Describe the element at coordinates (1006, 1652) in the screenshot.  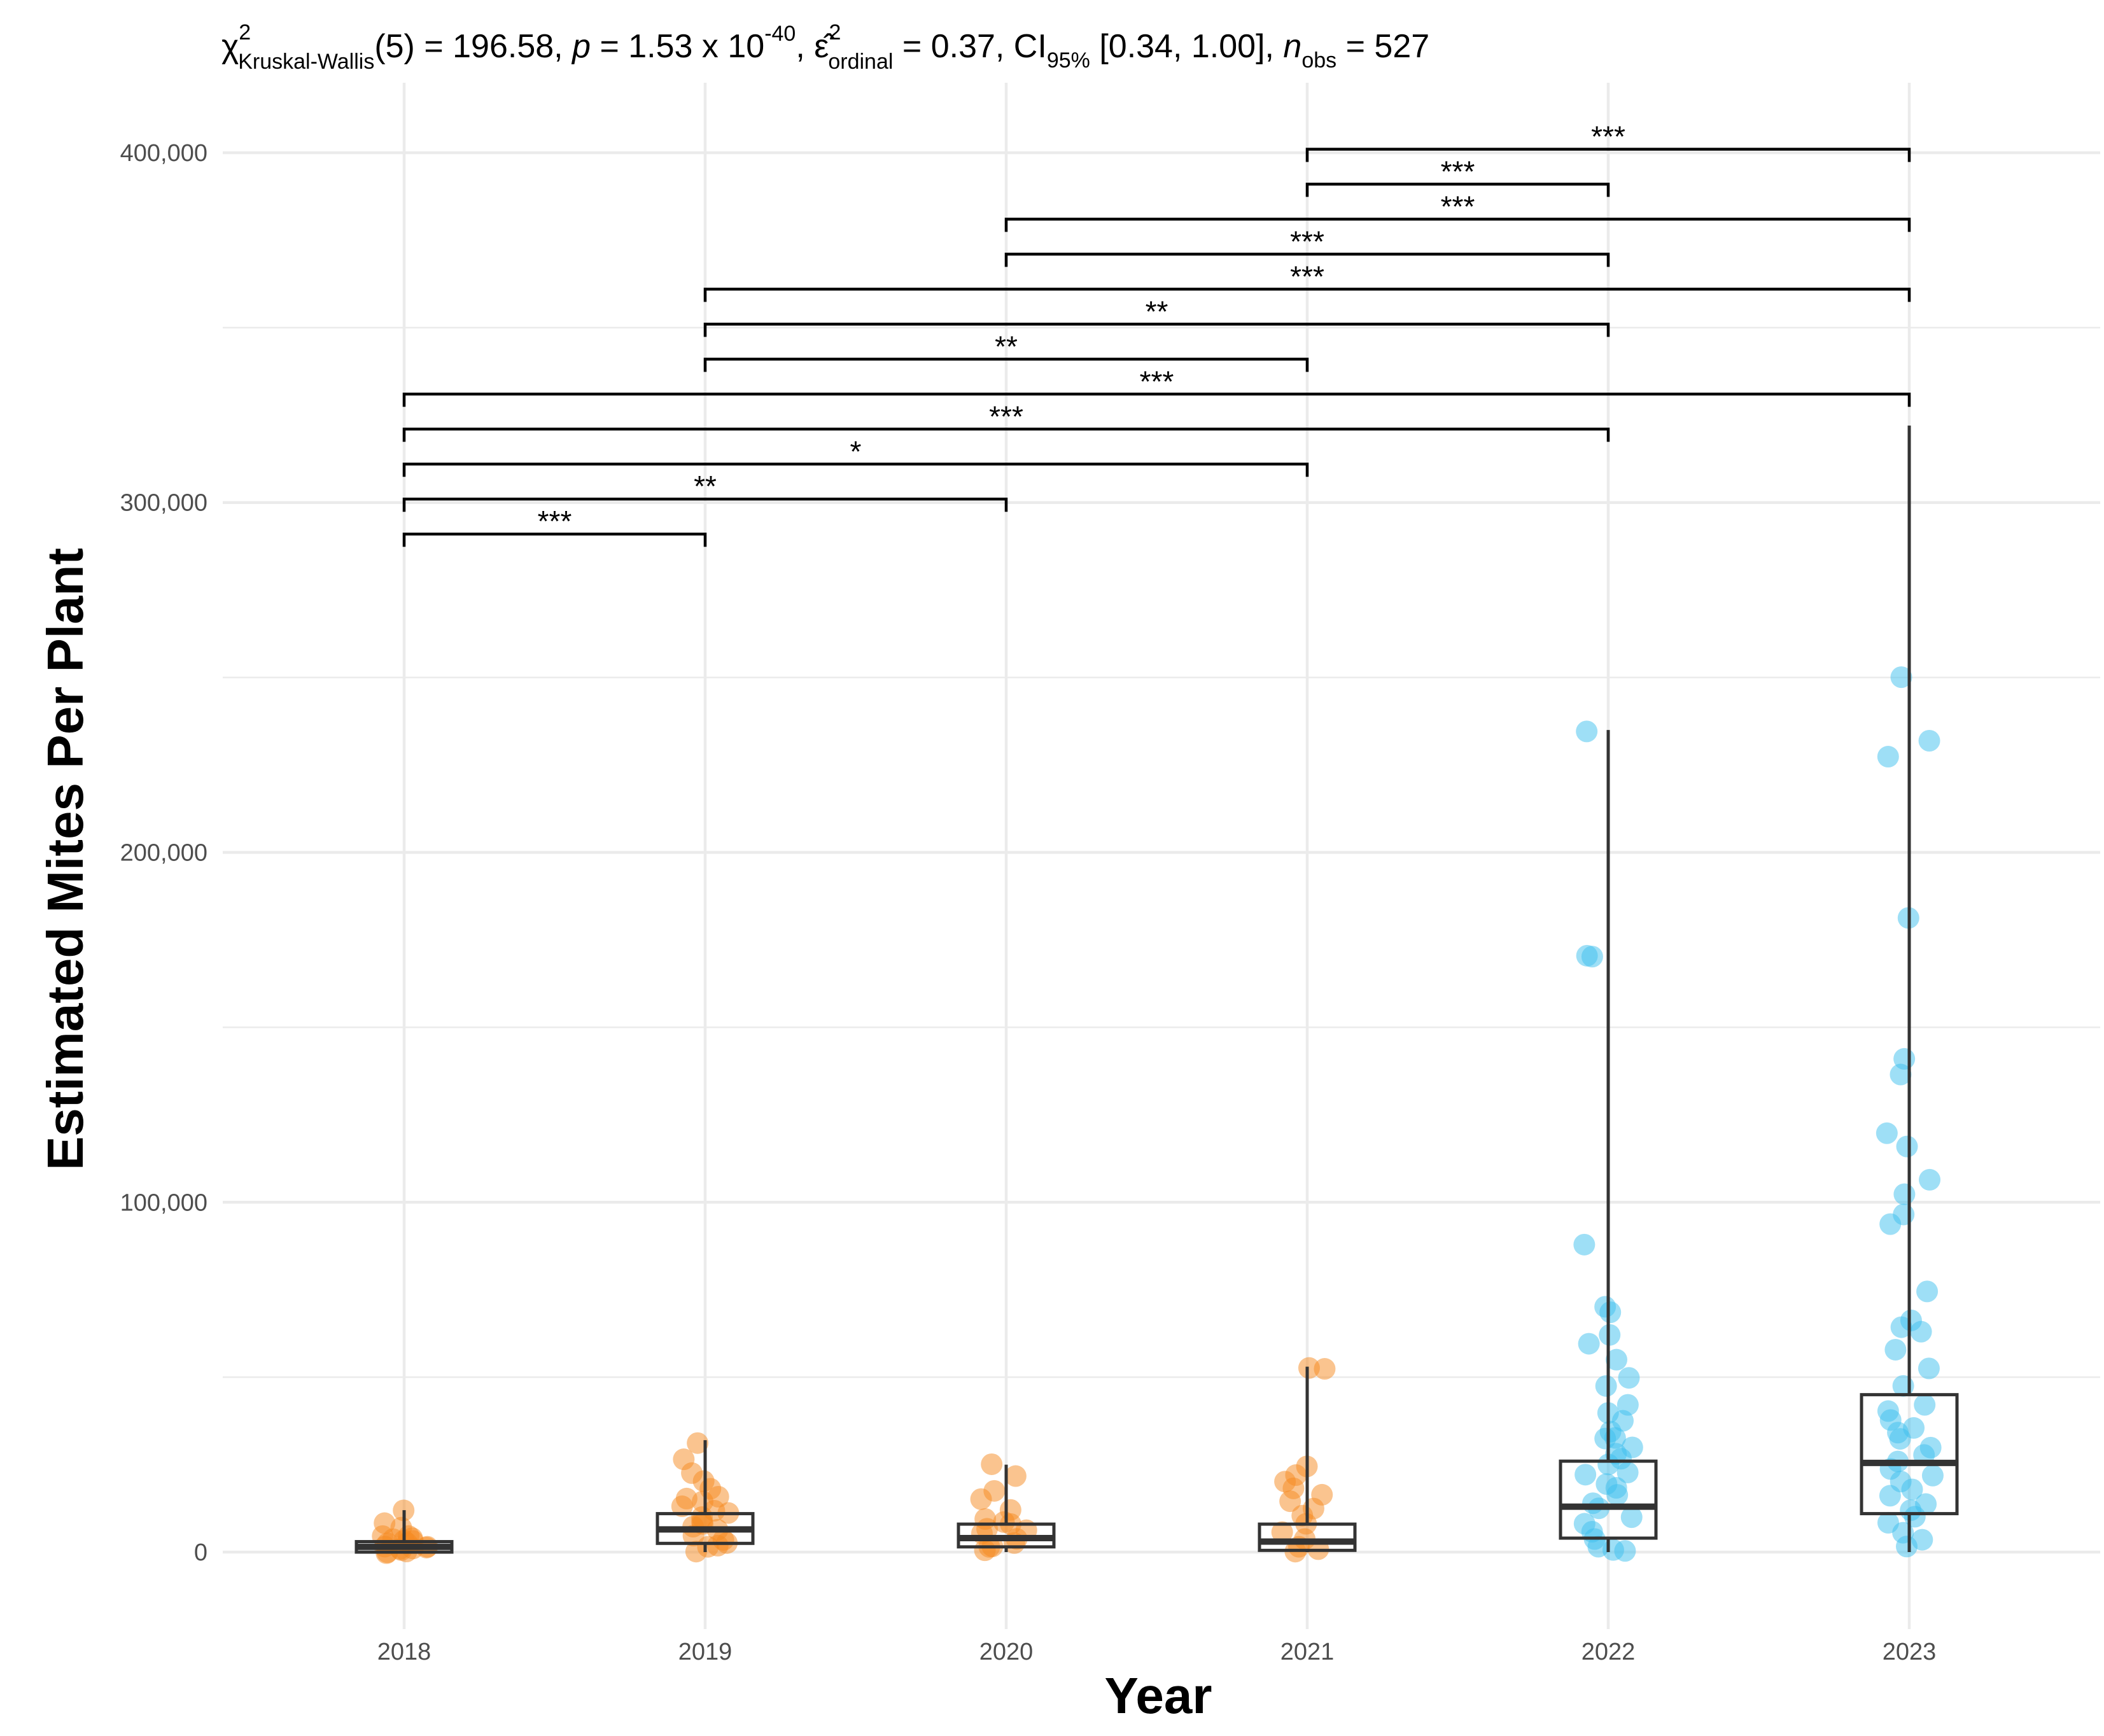
I see `x-tick-label: 2020` at that location.